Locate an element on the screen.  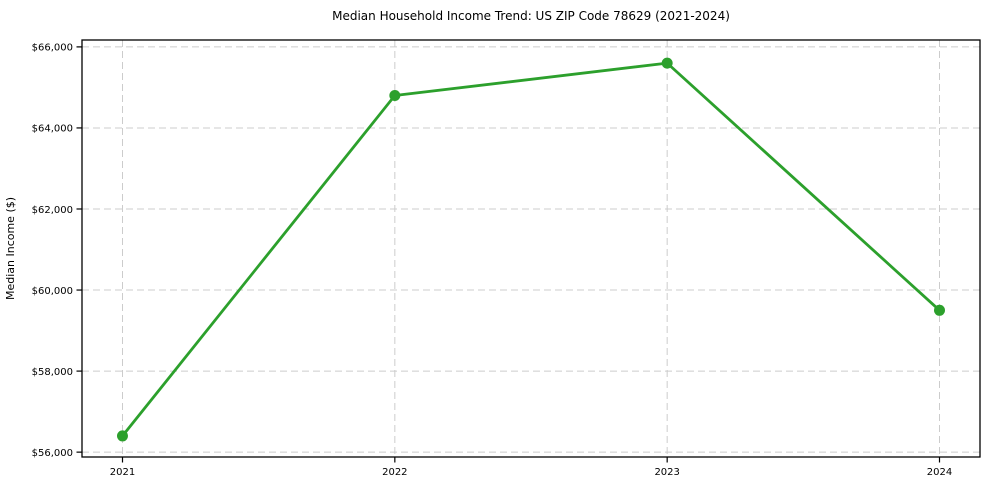
y-tick-label: $60,000 is located at coordinates (52, 291).